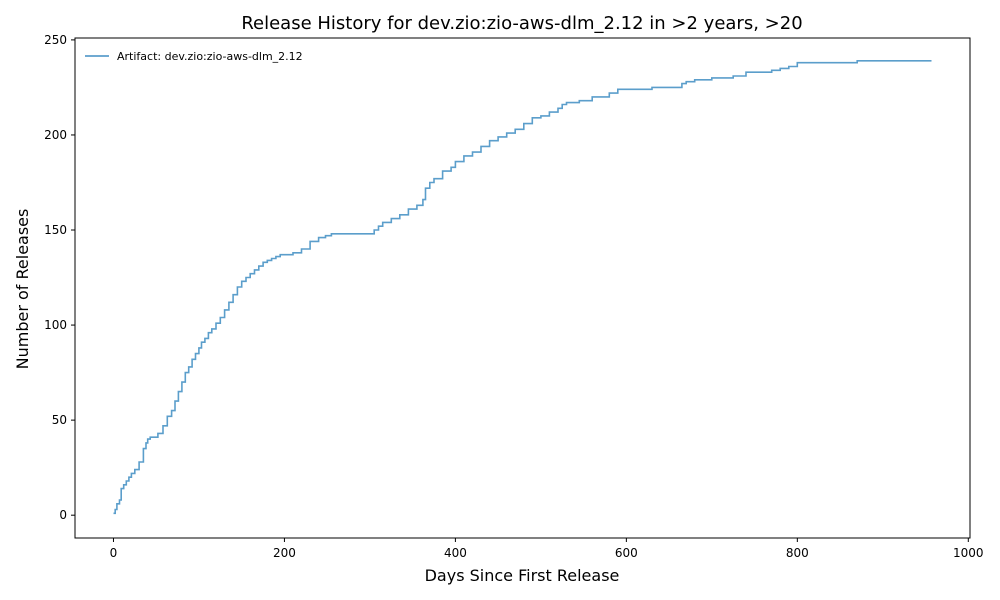 The height and width of the screenshot is (600, 1000). Describe the element at coordinates (455, 553) in the screenshot. I see `x-tick-label: 400` at that location.